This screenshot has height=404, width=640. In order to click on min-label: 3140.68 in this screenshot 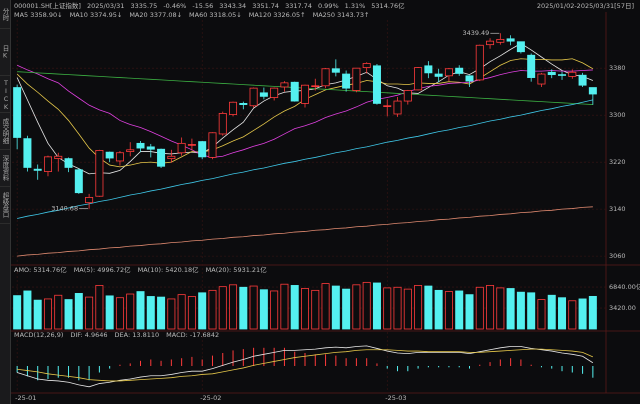, I will do `click(64, 209)`.